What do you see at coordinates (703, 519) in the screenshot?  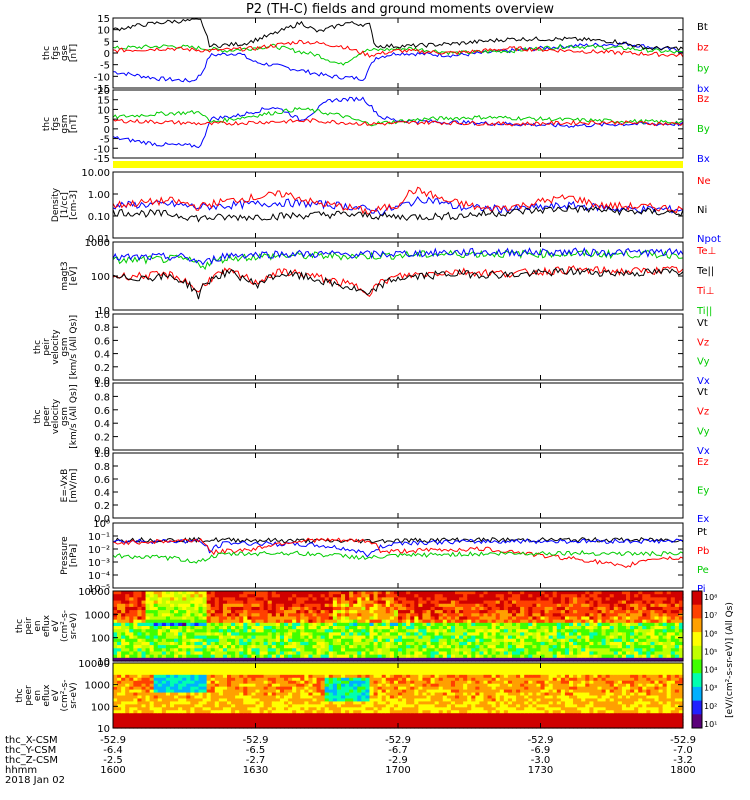 I see `legend-efield-Ex: Ex` at bounding box center [703, 519].